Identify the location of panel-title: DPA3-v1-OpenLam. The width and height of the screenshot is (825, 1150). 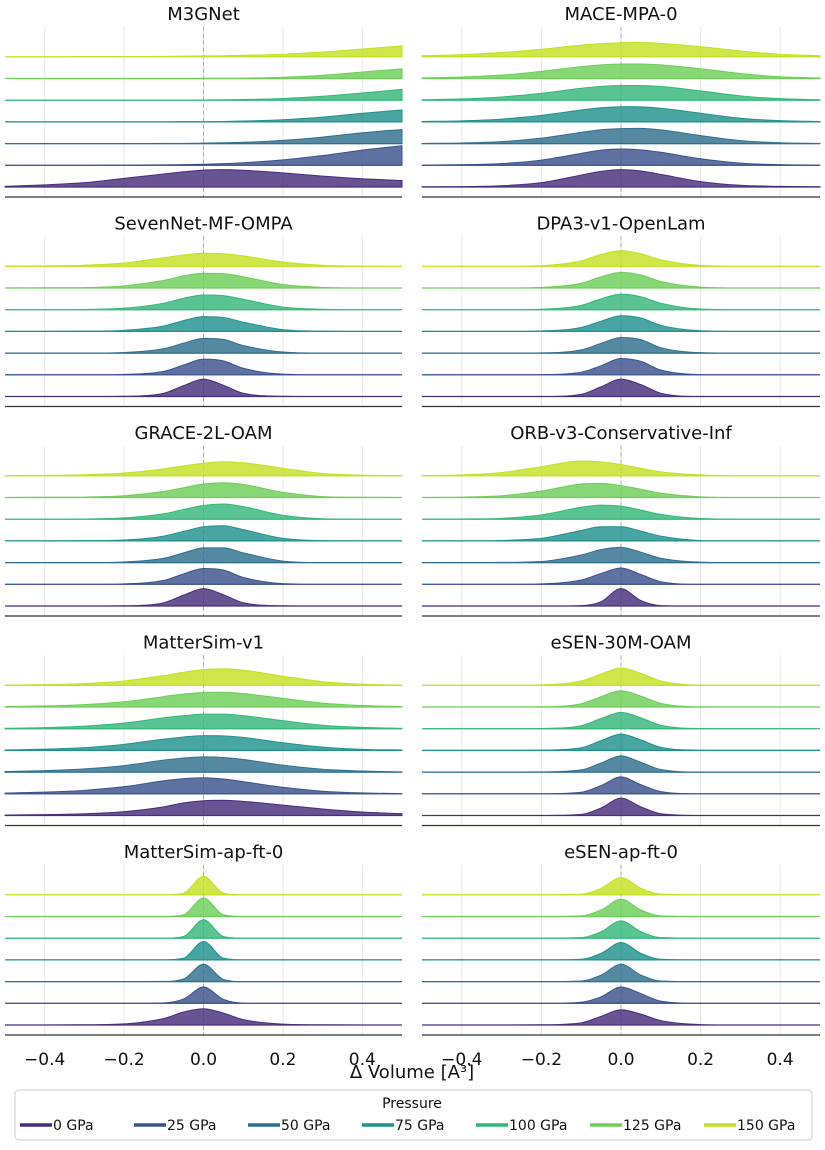
(620, 224).